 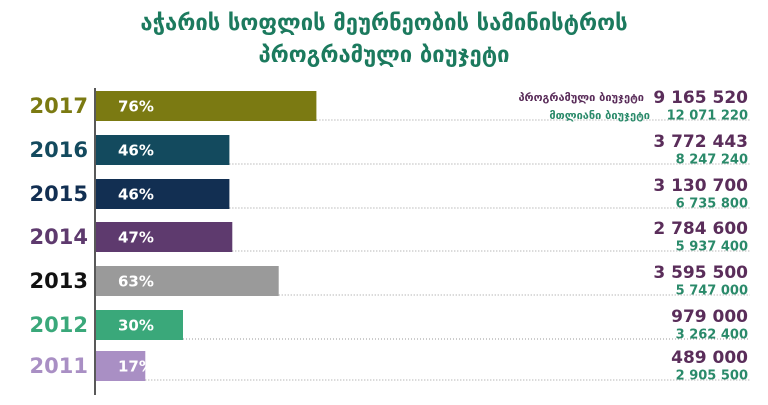 I want to click on y-tick-label: 2017, so click(x=59, y=106).